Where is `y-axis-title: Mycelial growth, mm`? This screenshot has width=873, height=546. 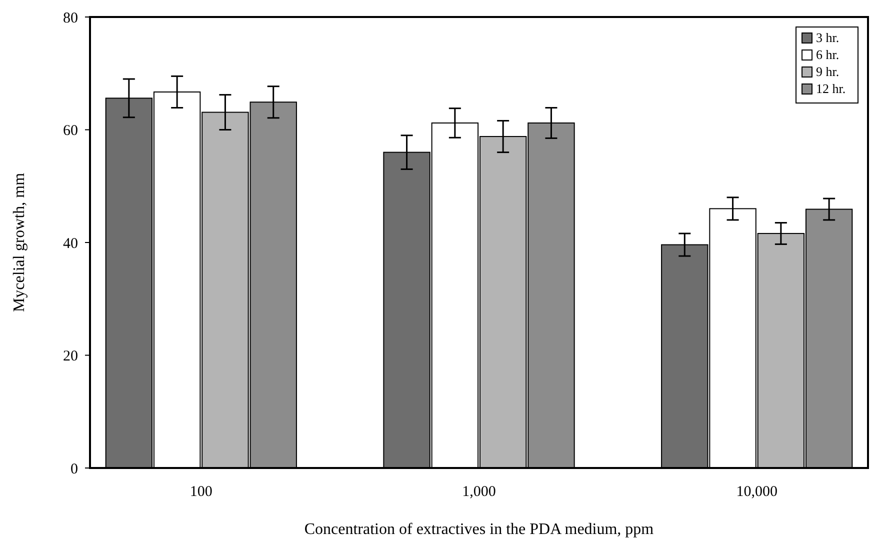
y-axis-title: Mycelial growth, mm is located at coordinates (19, 242).